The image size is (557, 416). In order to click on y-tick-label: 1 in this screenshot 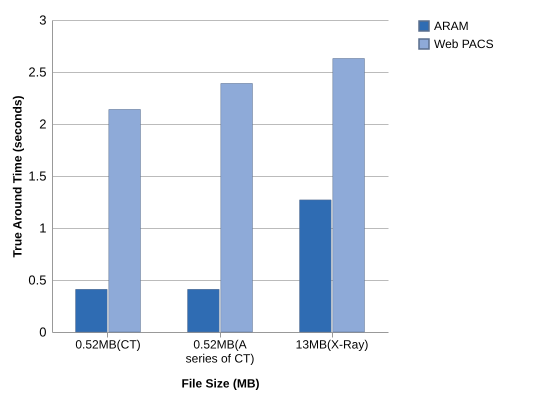, I will do `click(42, 228)`.